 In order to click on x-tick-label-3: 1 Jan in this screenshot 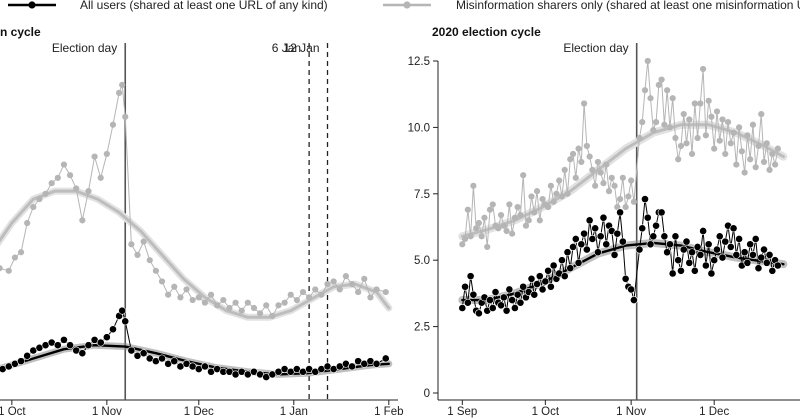, I will do `click(294, 412)`.